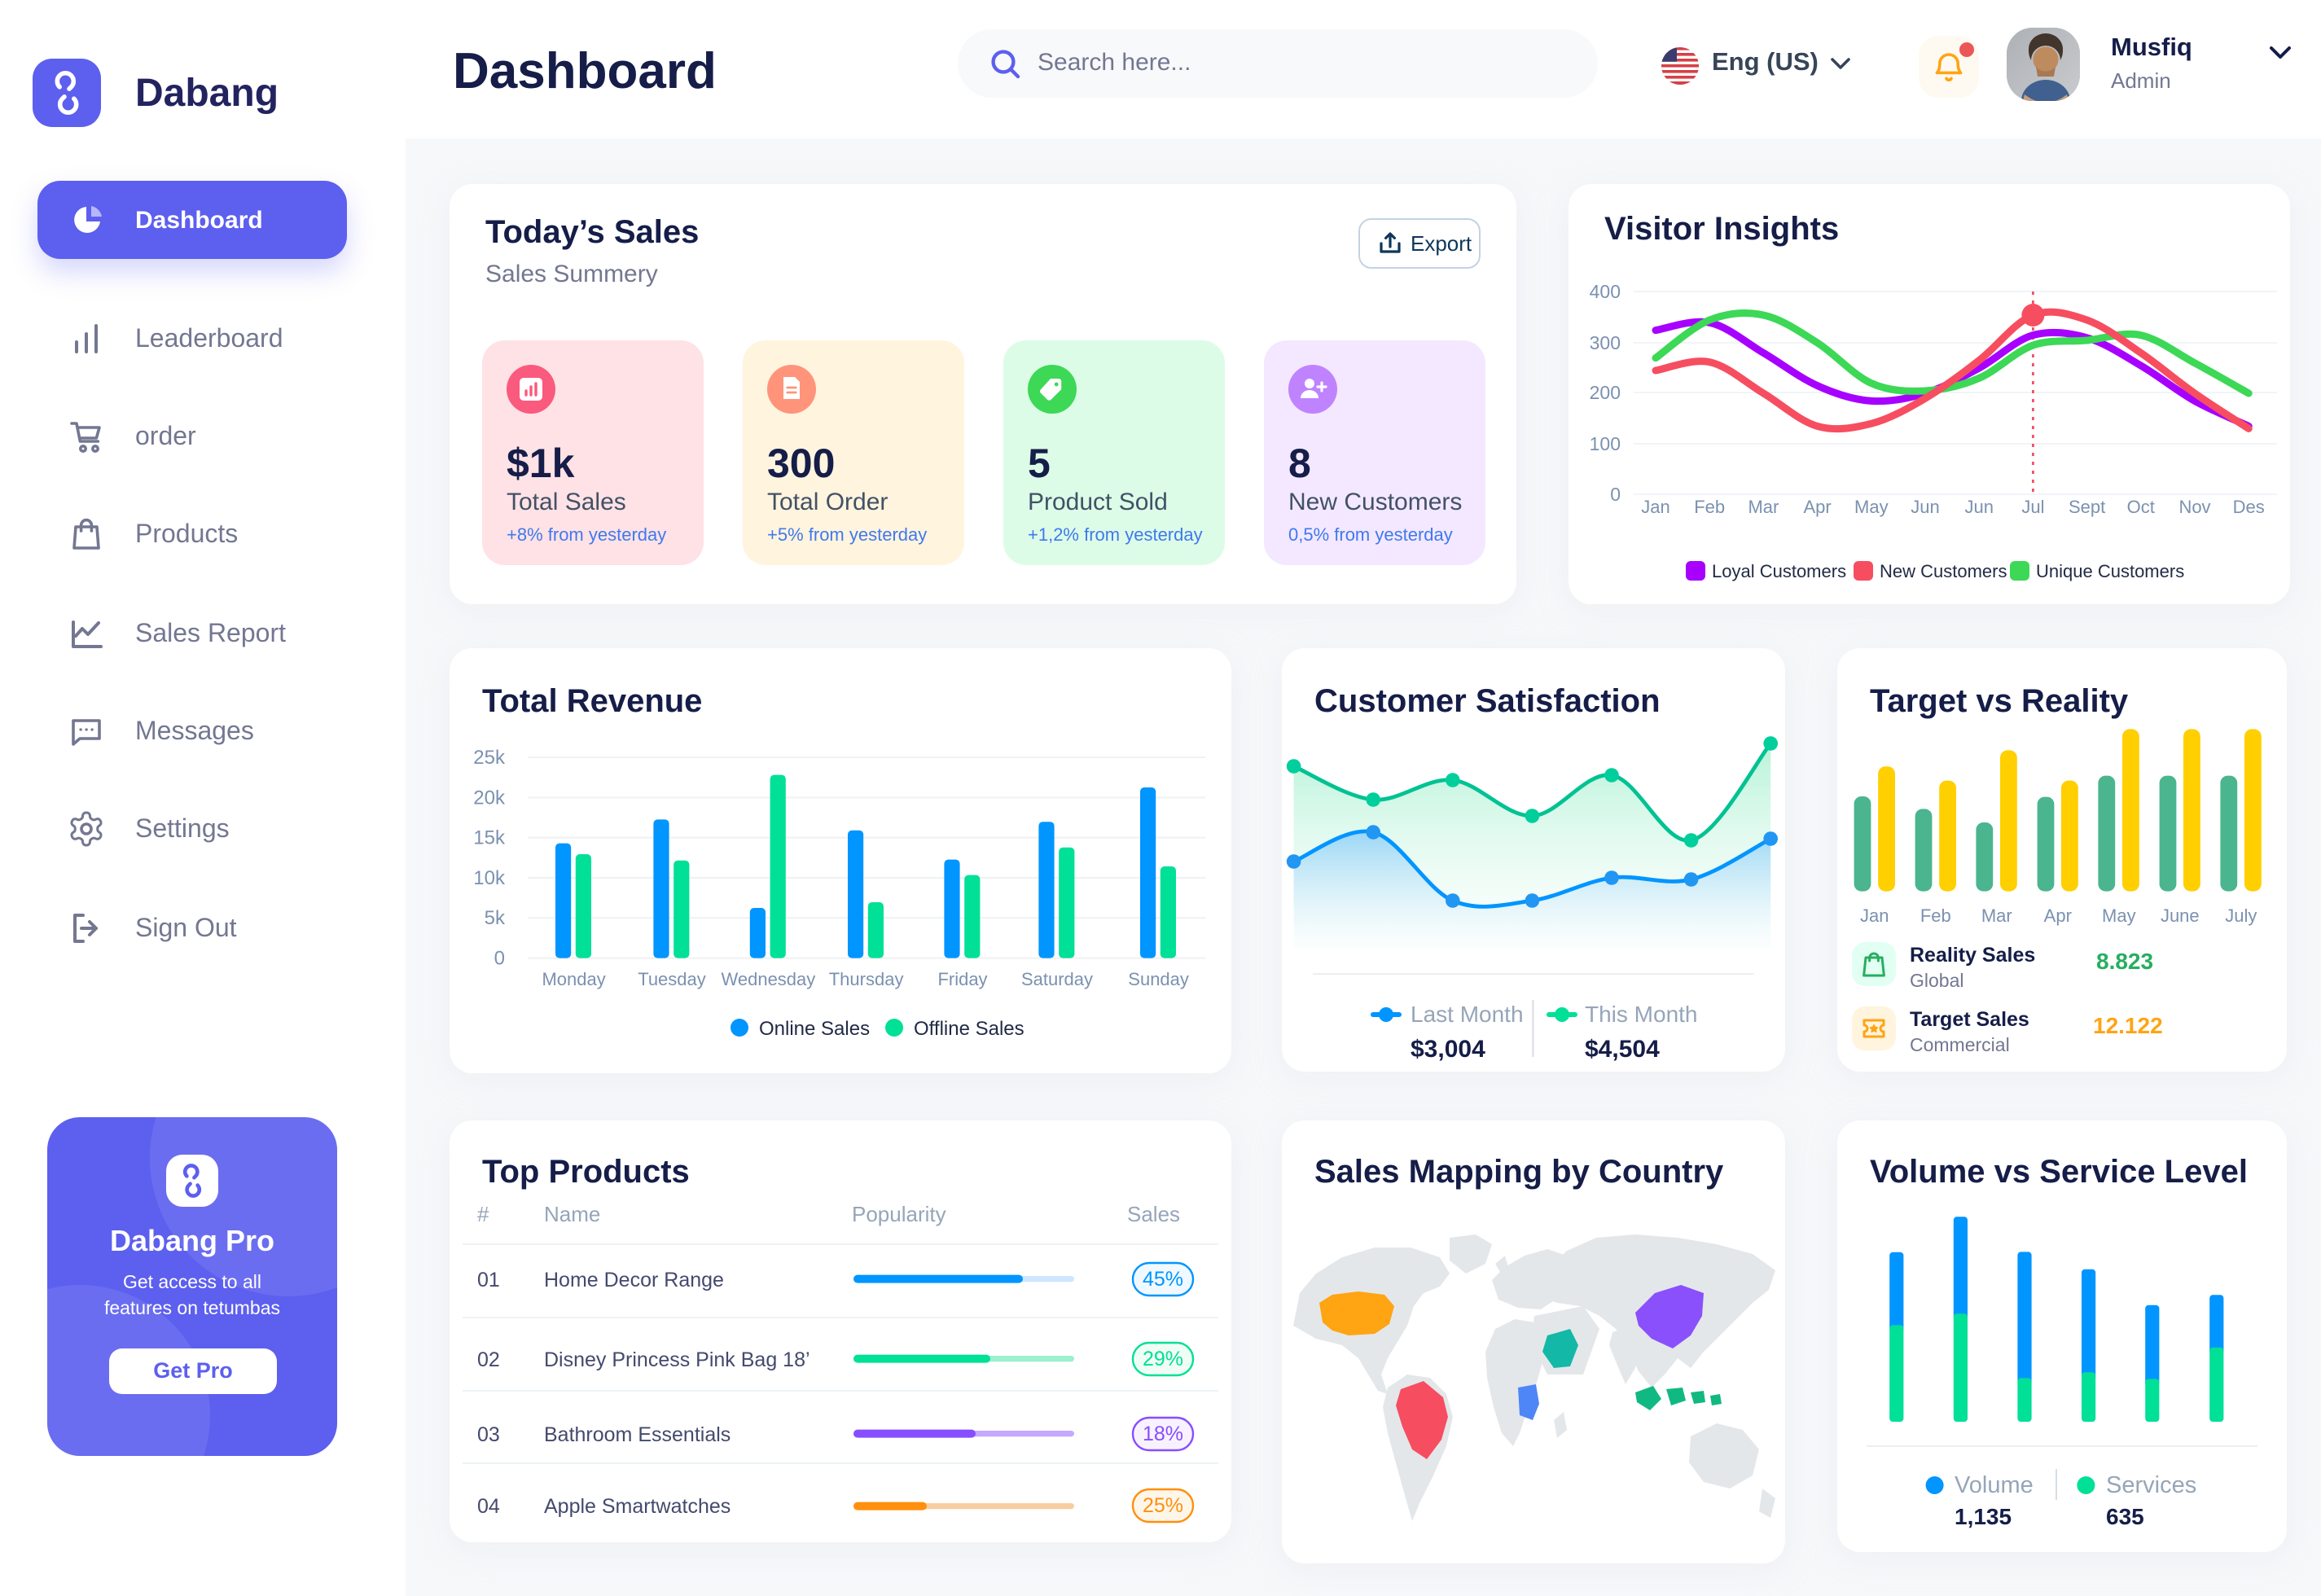  What do you see at coordinates (1163, 1434) in the screenshot?
I see `svg-text: 18%` at bounding box center [1163, 1434].